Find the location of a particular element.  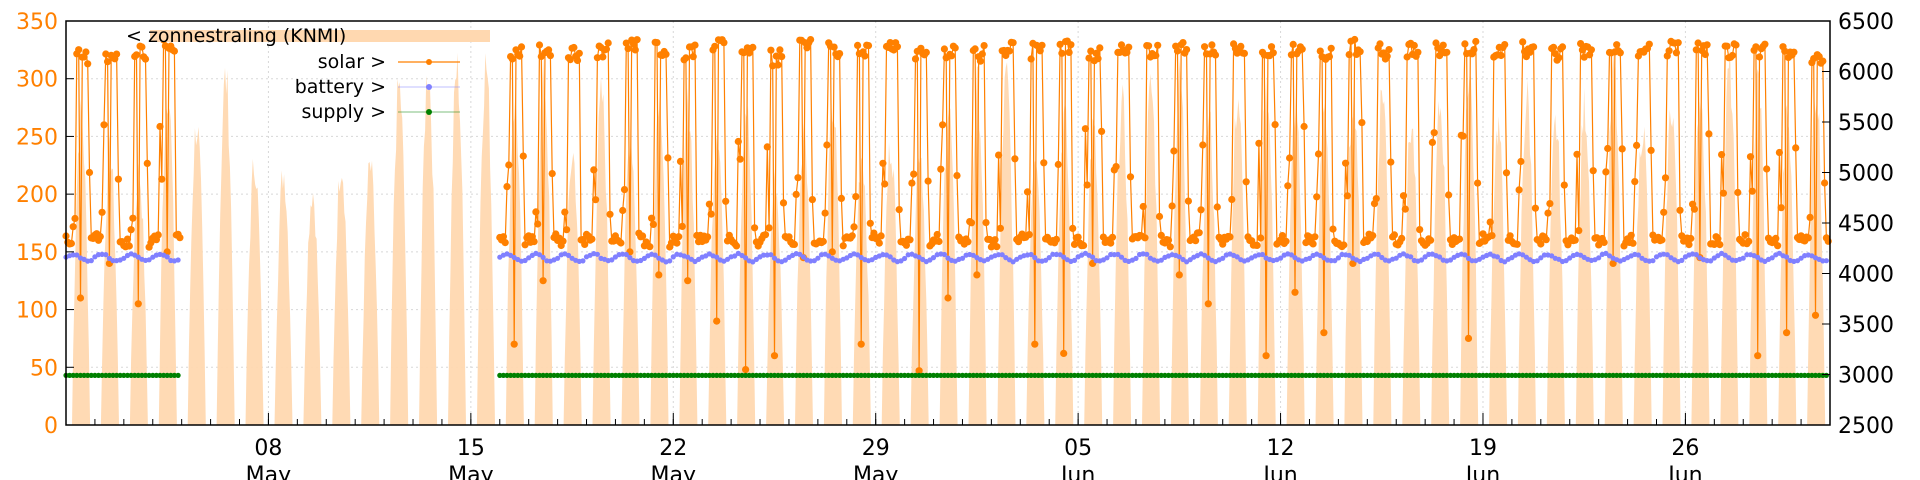

y-tick-label: 250 is located at coordinates (37, 137).